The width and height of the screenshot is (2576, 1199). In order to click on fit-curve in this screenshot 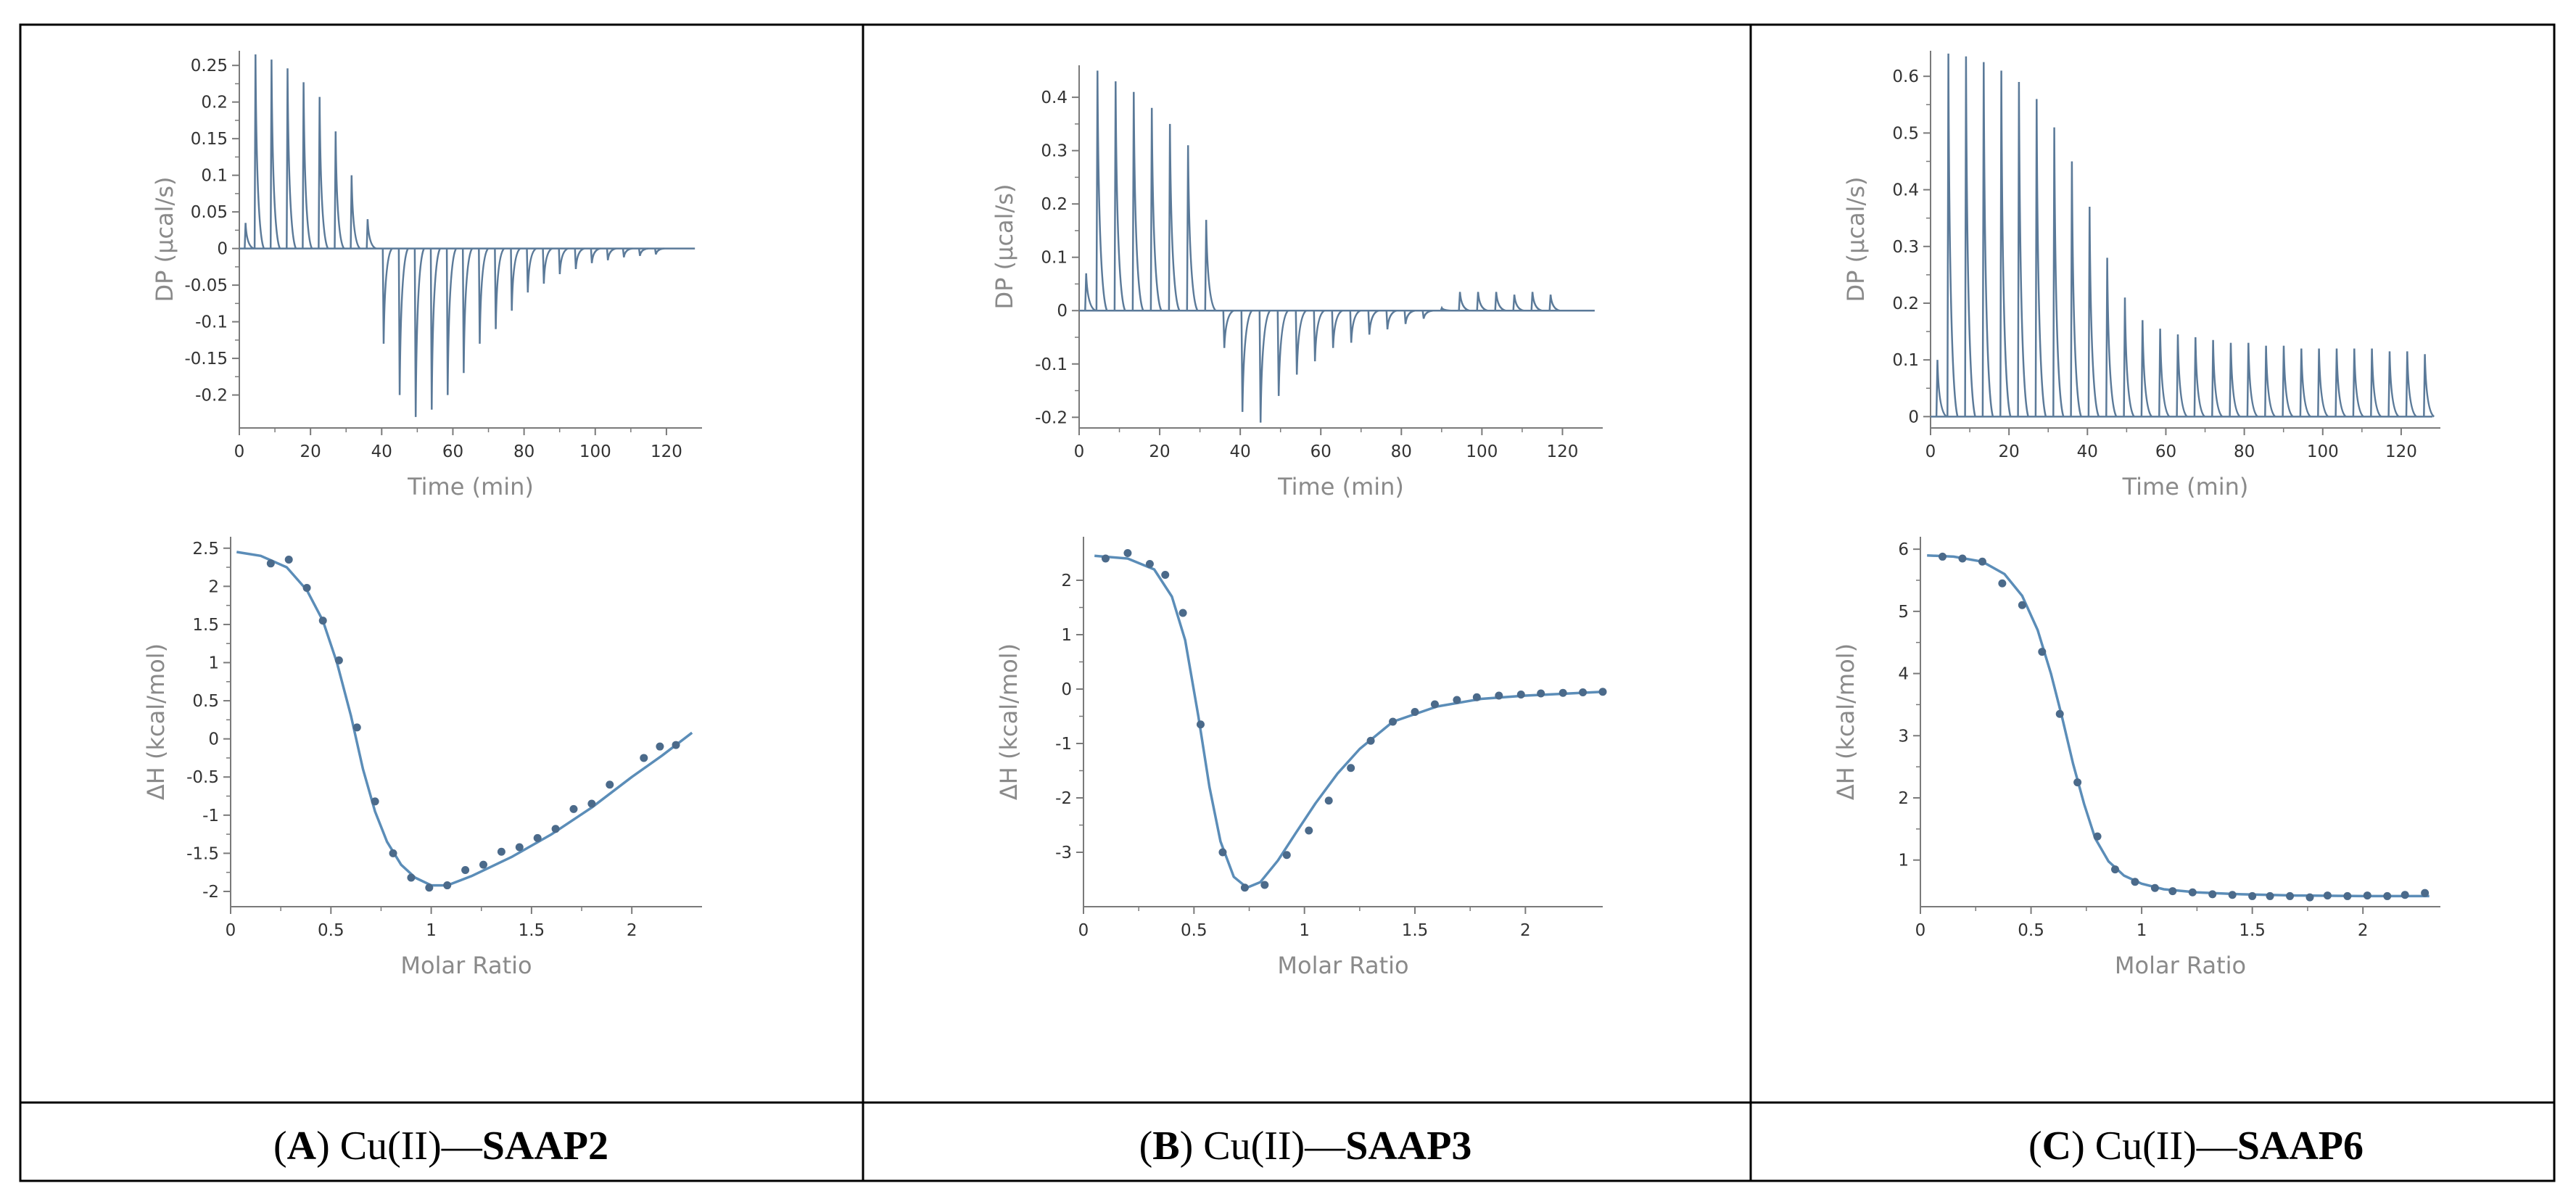, I will do `click(464, 719)`.